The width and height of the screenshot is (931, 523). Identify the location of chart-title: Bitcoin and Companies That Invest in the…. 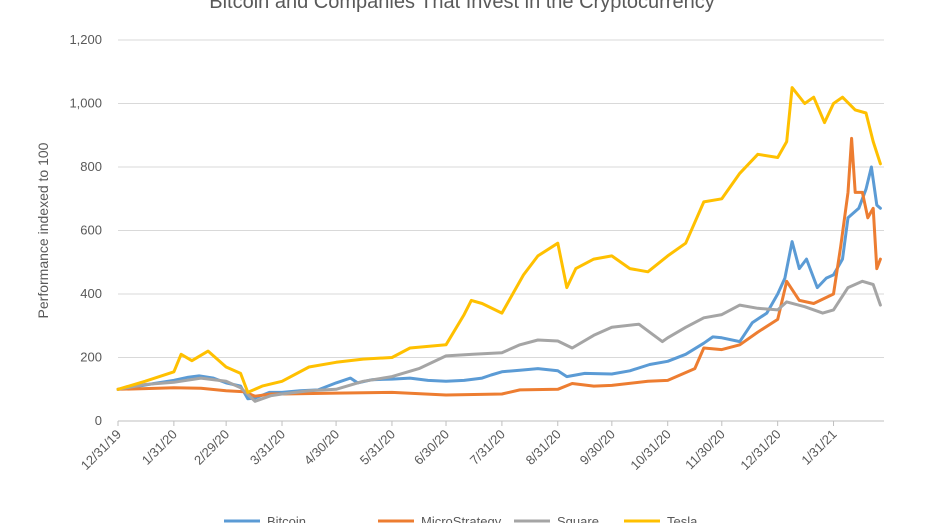
(461, 6).